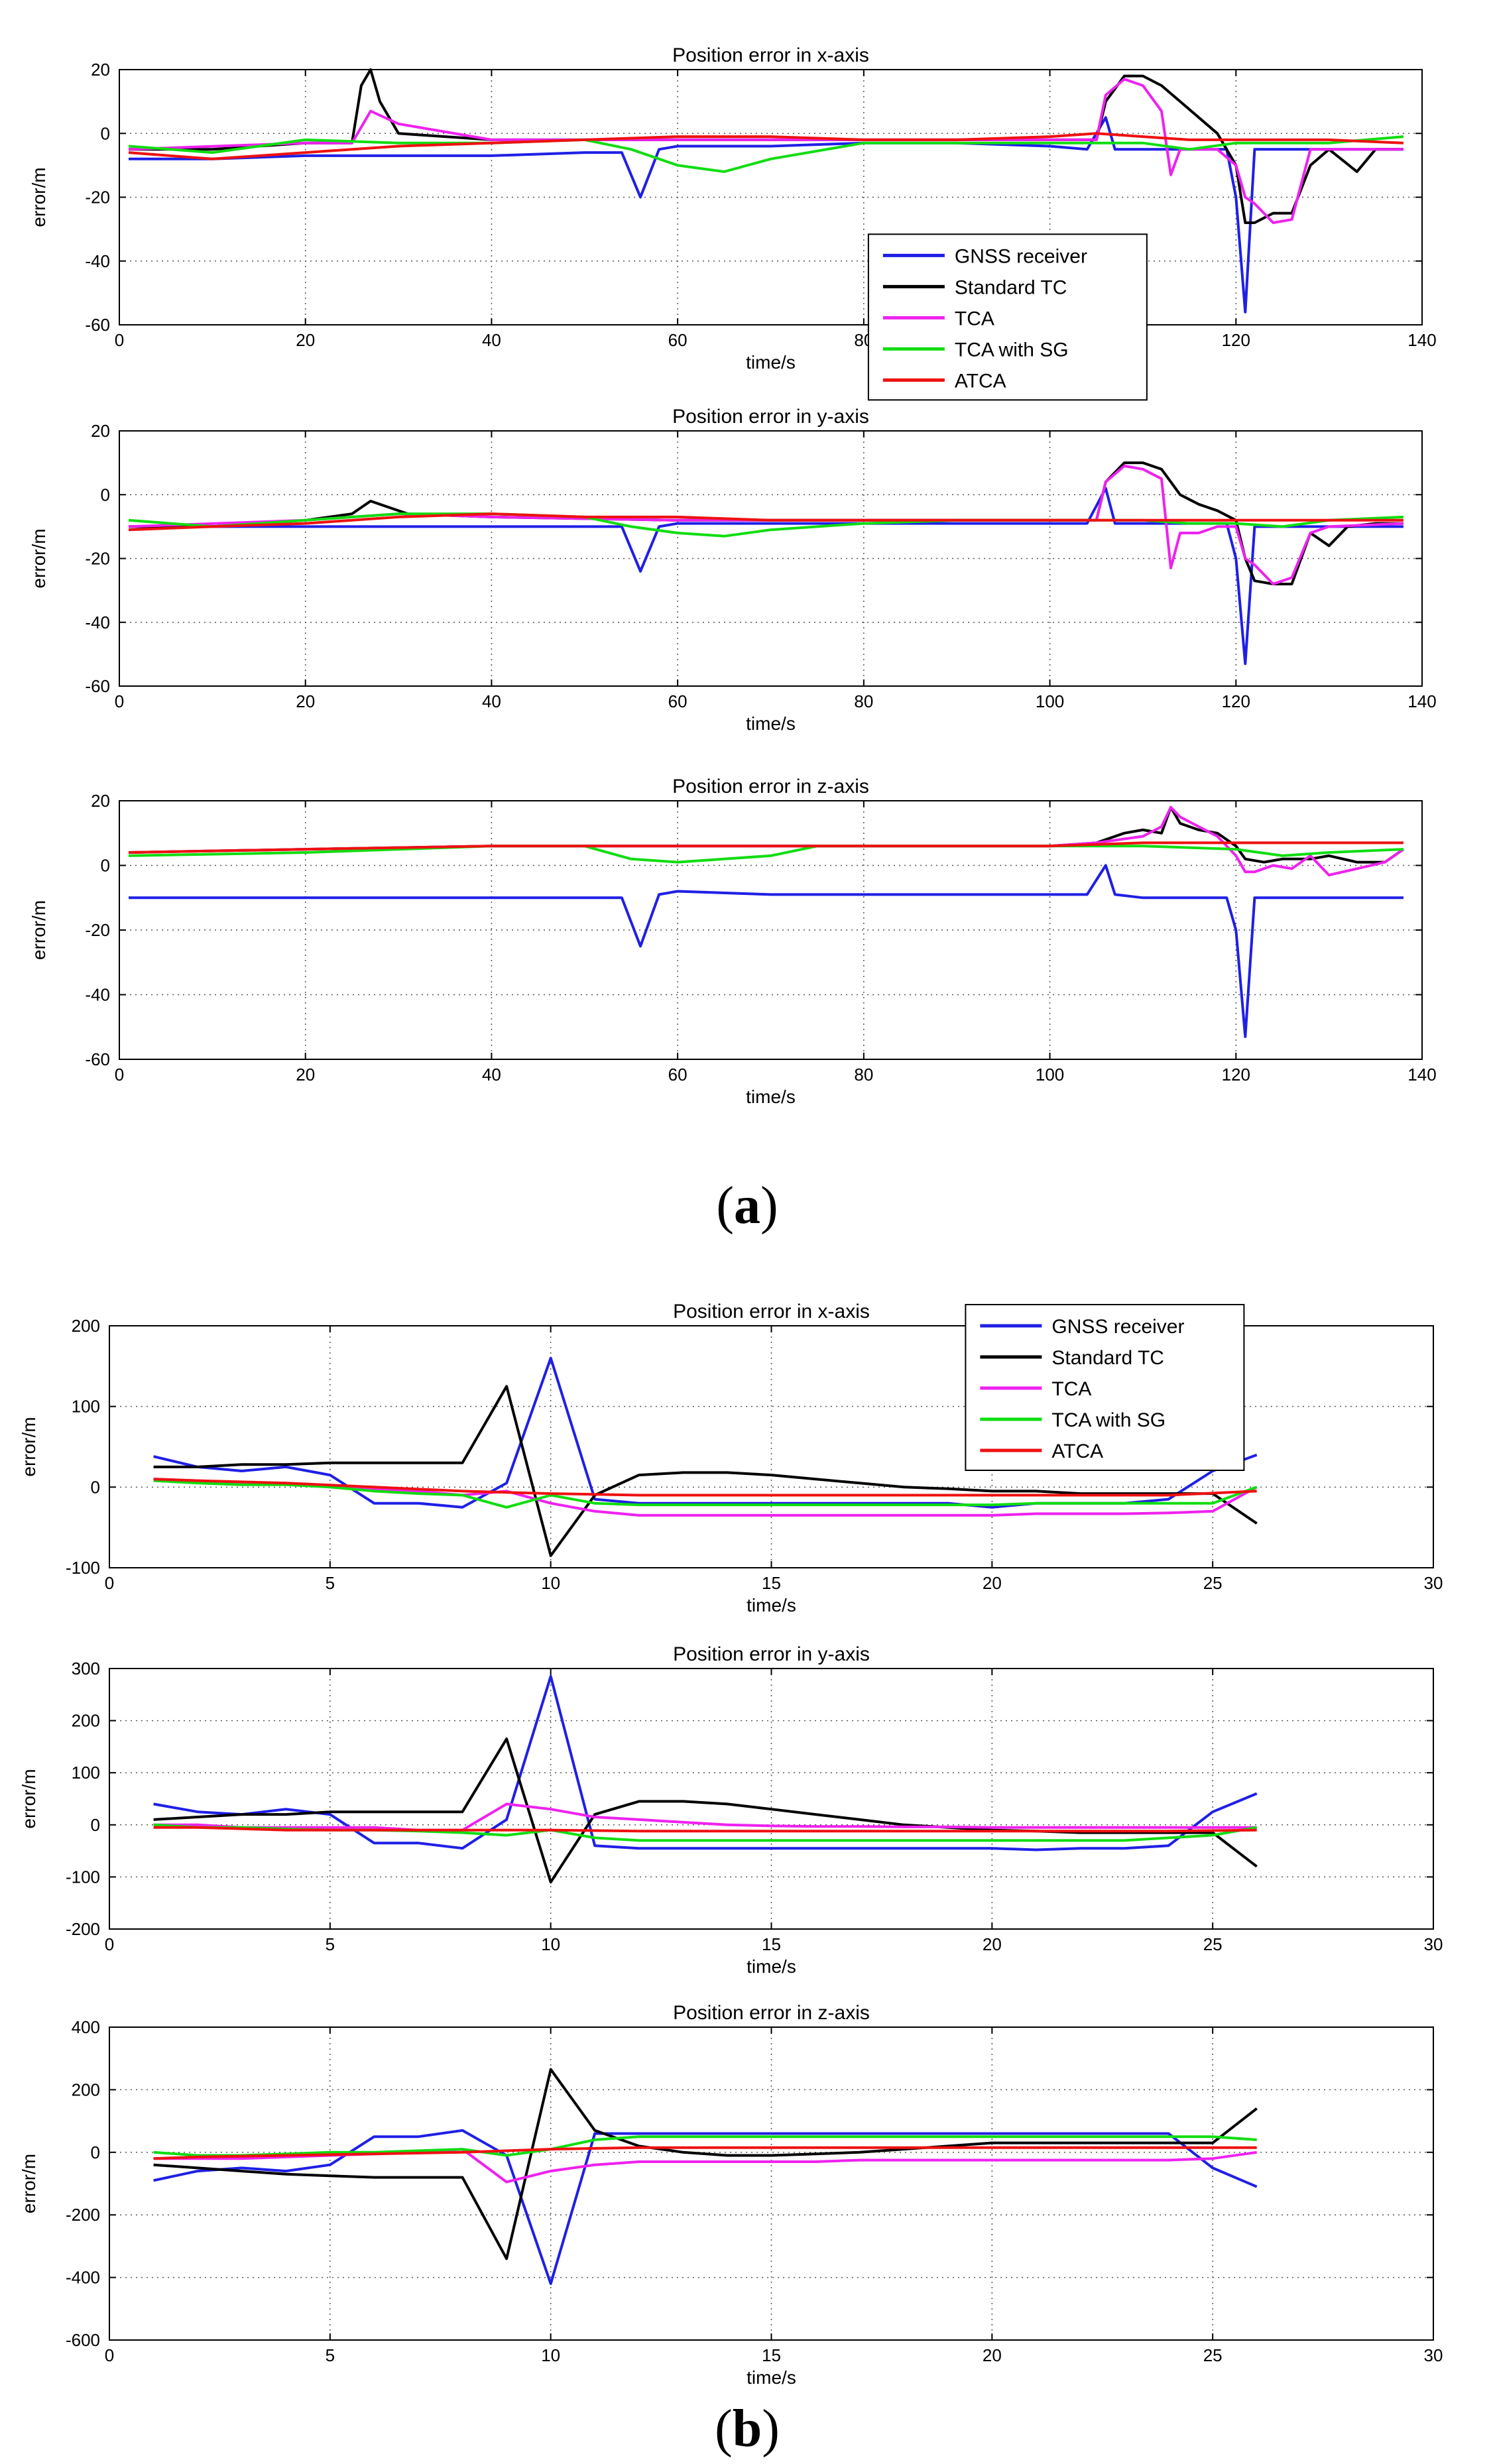 The image size is (1495, 2464). What do you see at coordinates (1050, 701) in the screenshot?
I see `x-tick-label: 100` at bounding box center [1050, 701].